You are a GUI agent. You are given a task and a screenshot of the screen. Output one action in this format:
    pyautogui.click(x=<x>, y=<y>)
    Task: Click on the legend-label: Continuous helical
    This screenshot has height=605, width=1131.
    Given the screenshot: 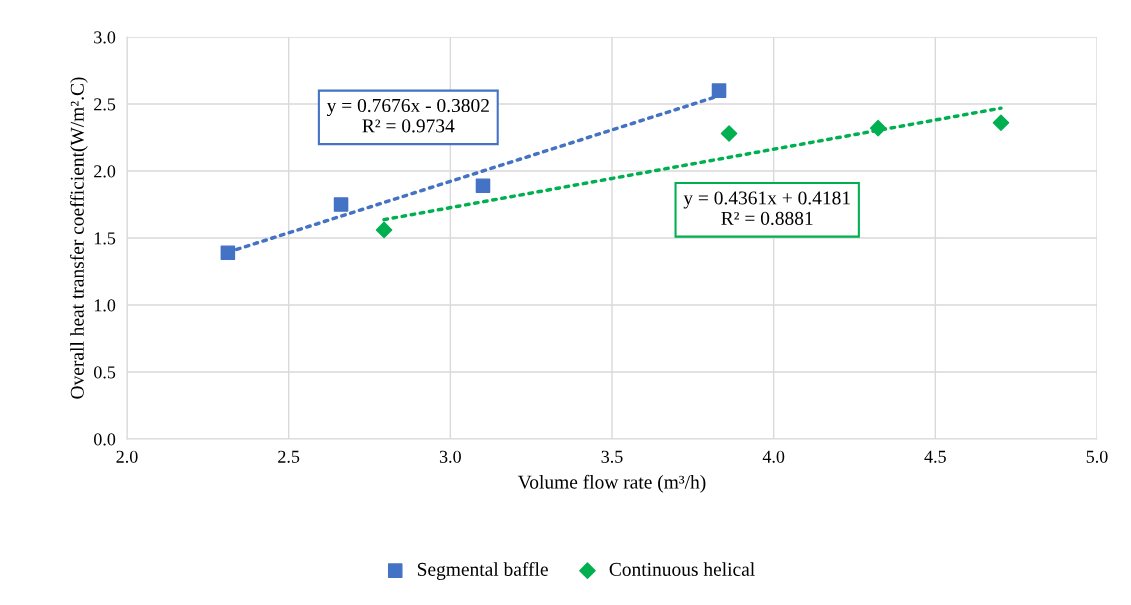 What is the action you would take?
    pyautogui.click(x=682, y=569)
    